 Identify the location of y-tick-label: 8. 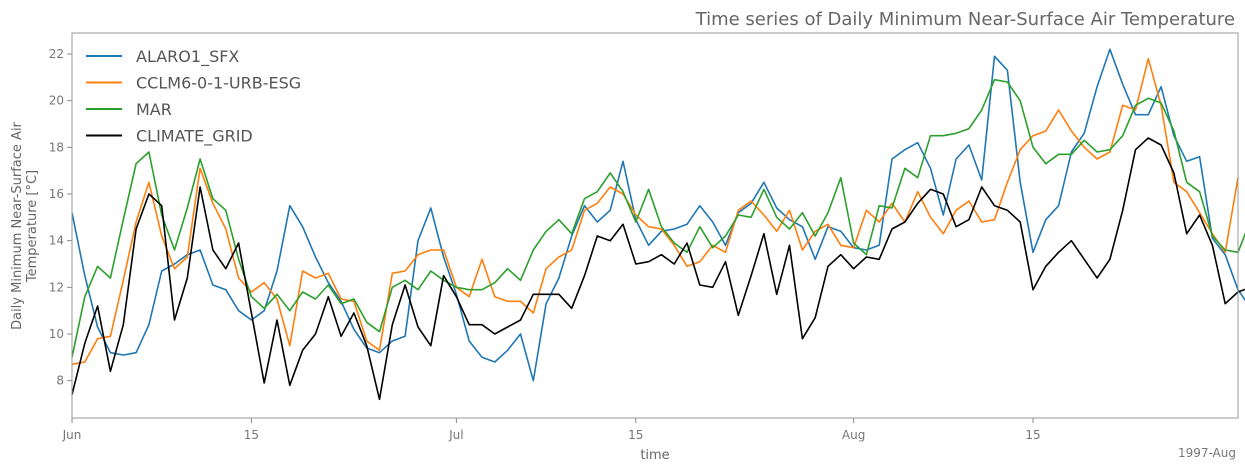
(60, 381).